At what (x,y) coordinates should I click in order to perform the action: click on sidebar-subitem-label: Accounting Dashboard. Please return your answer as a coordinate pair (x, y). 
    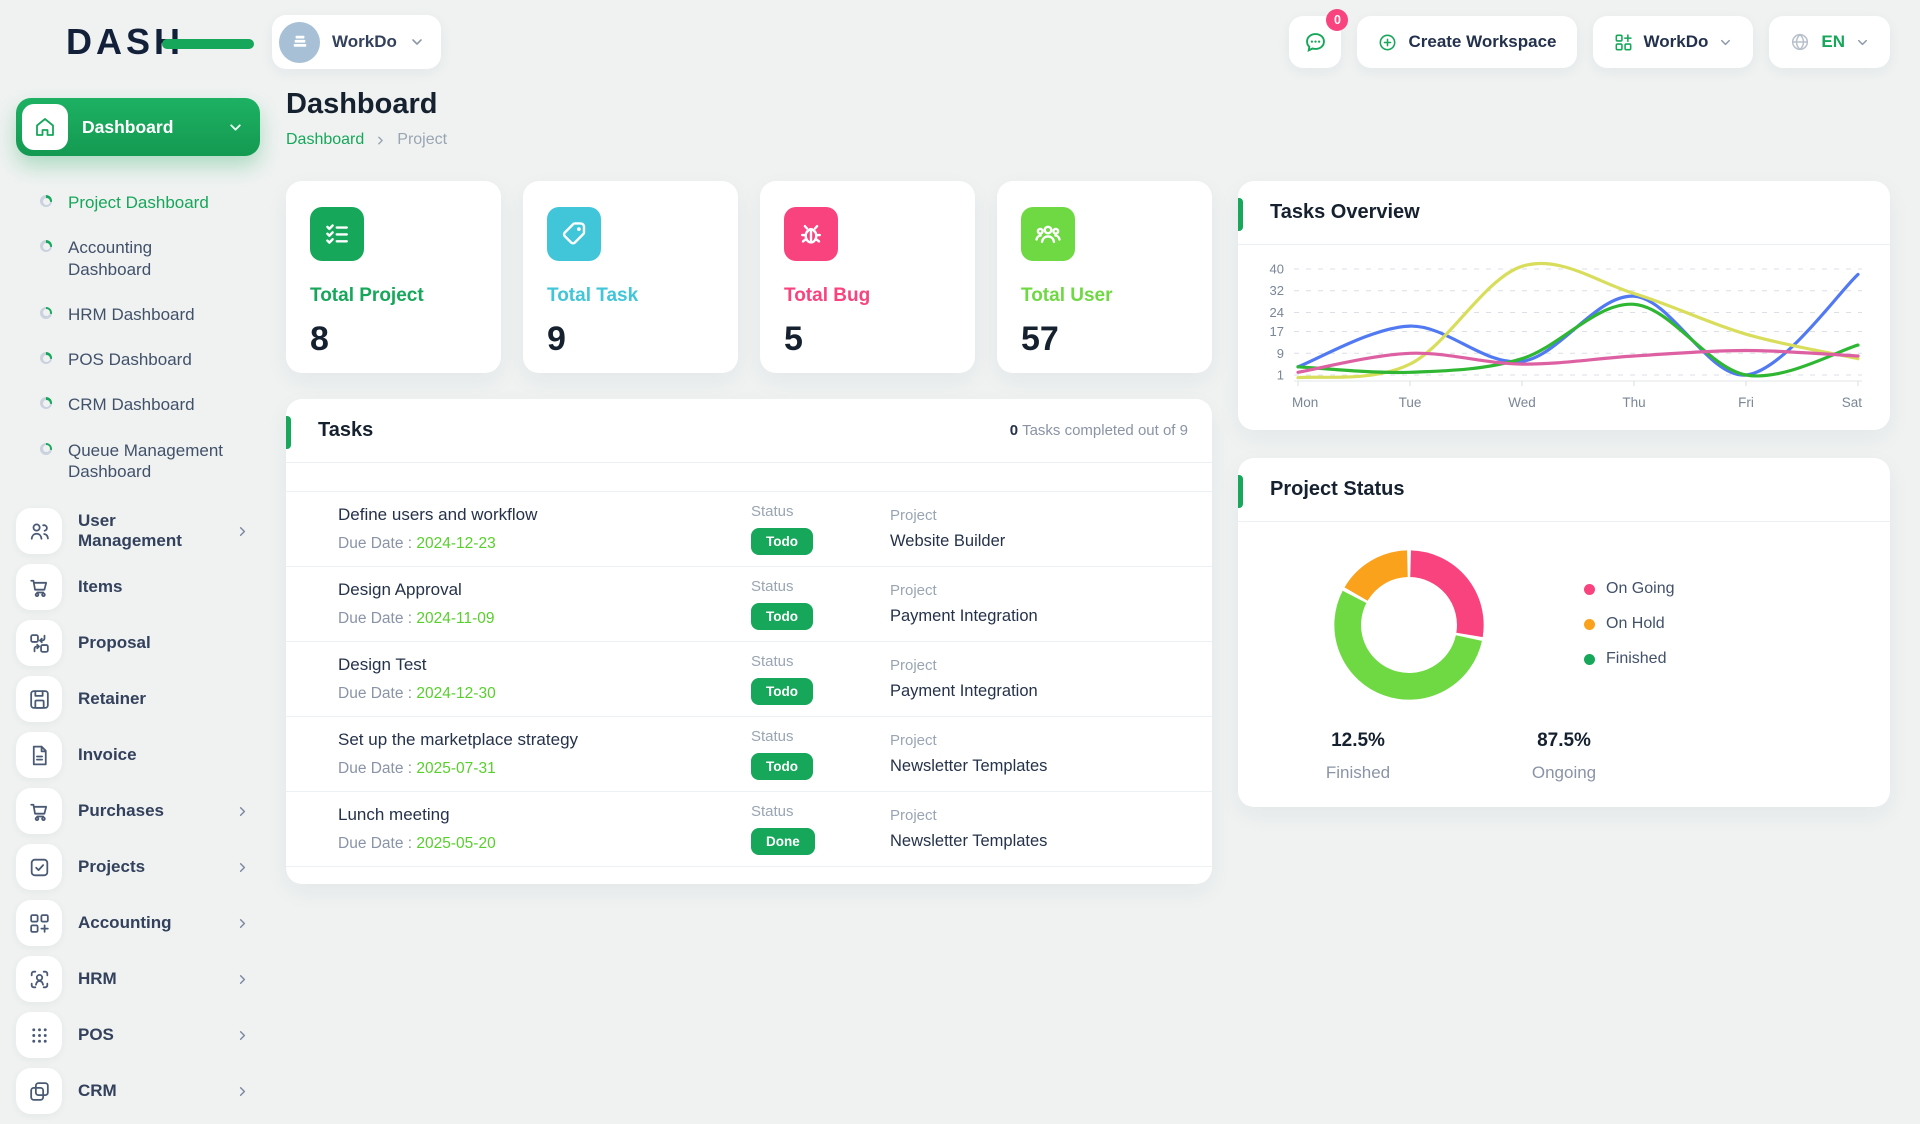
    Looking at the image, I should click on (110, 258).